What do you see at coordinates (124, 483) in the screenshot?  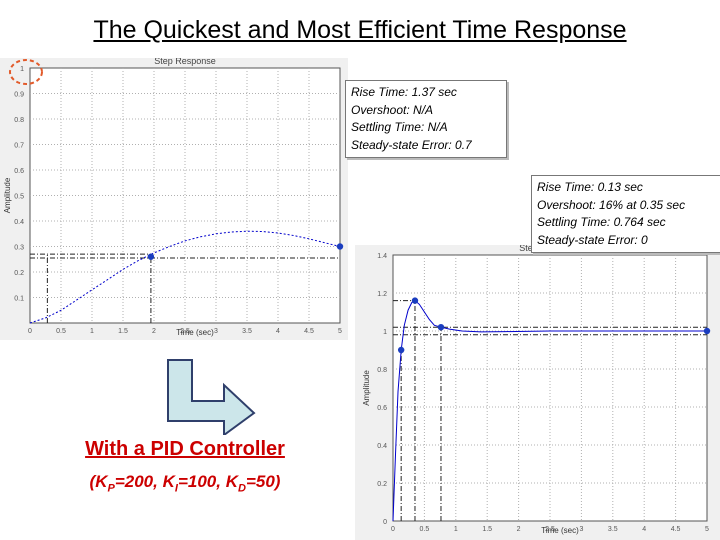 I see `gain-kp: KP=200` at bounding box center [124, 483].